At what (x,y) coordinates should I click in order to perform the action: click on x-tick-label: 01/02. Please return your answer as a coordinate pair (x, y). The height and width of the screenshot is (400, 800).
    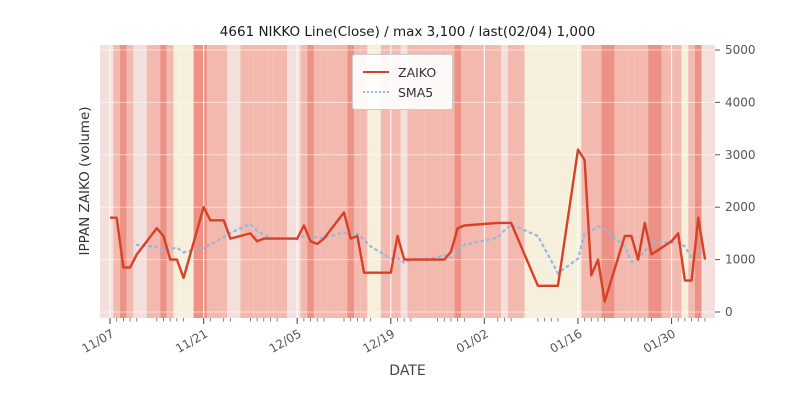
    Looking at the image, I should click on (472, 340).